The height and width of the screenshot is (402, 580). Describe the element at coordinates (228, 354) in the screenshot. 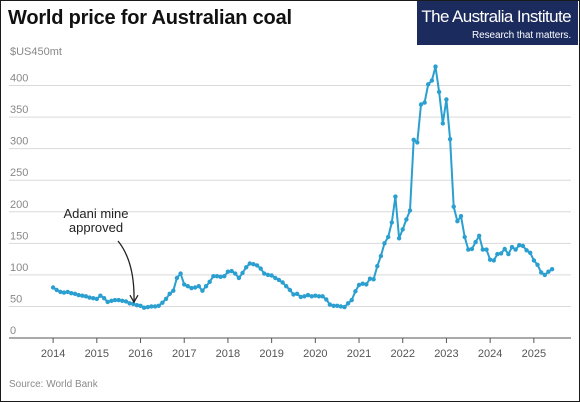

I see `x-tick-label: 2018` at that location.